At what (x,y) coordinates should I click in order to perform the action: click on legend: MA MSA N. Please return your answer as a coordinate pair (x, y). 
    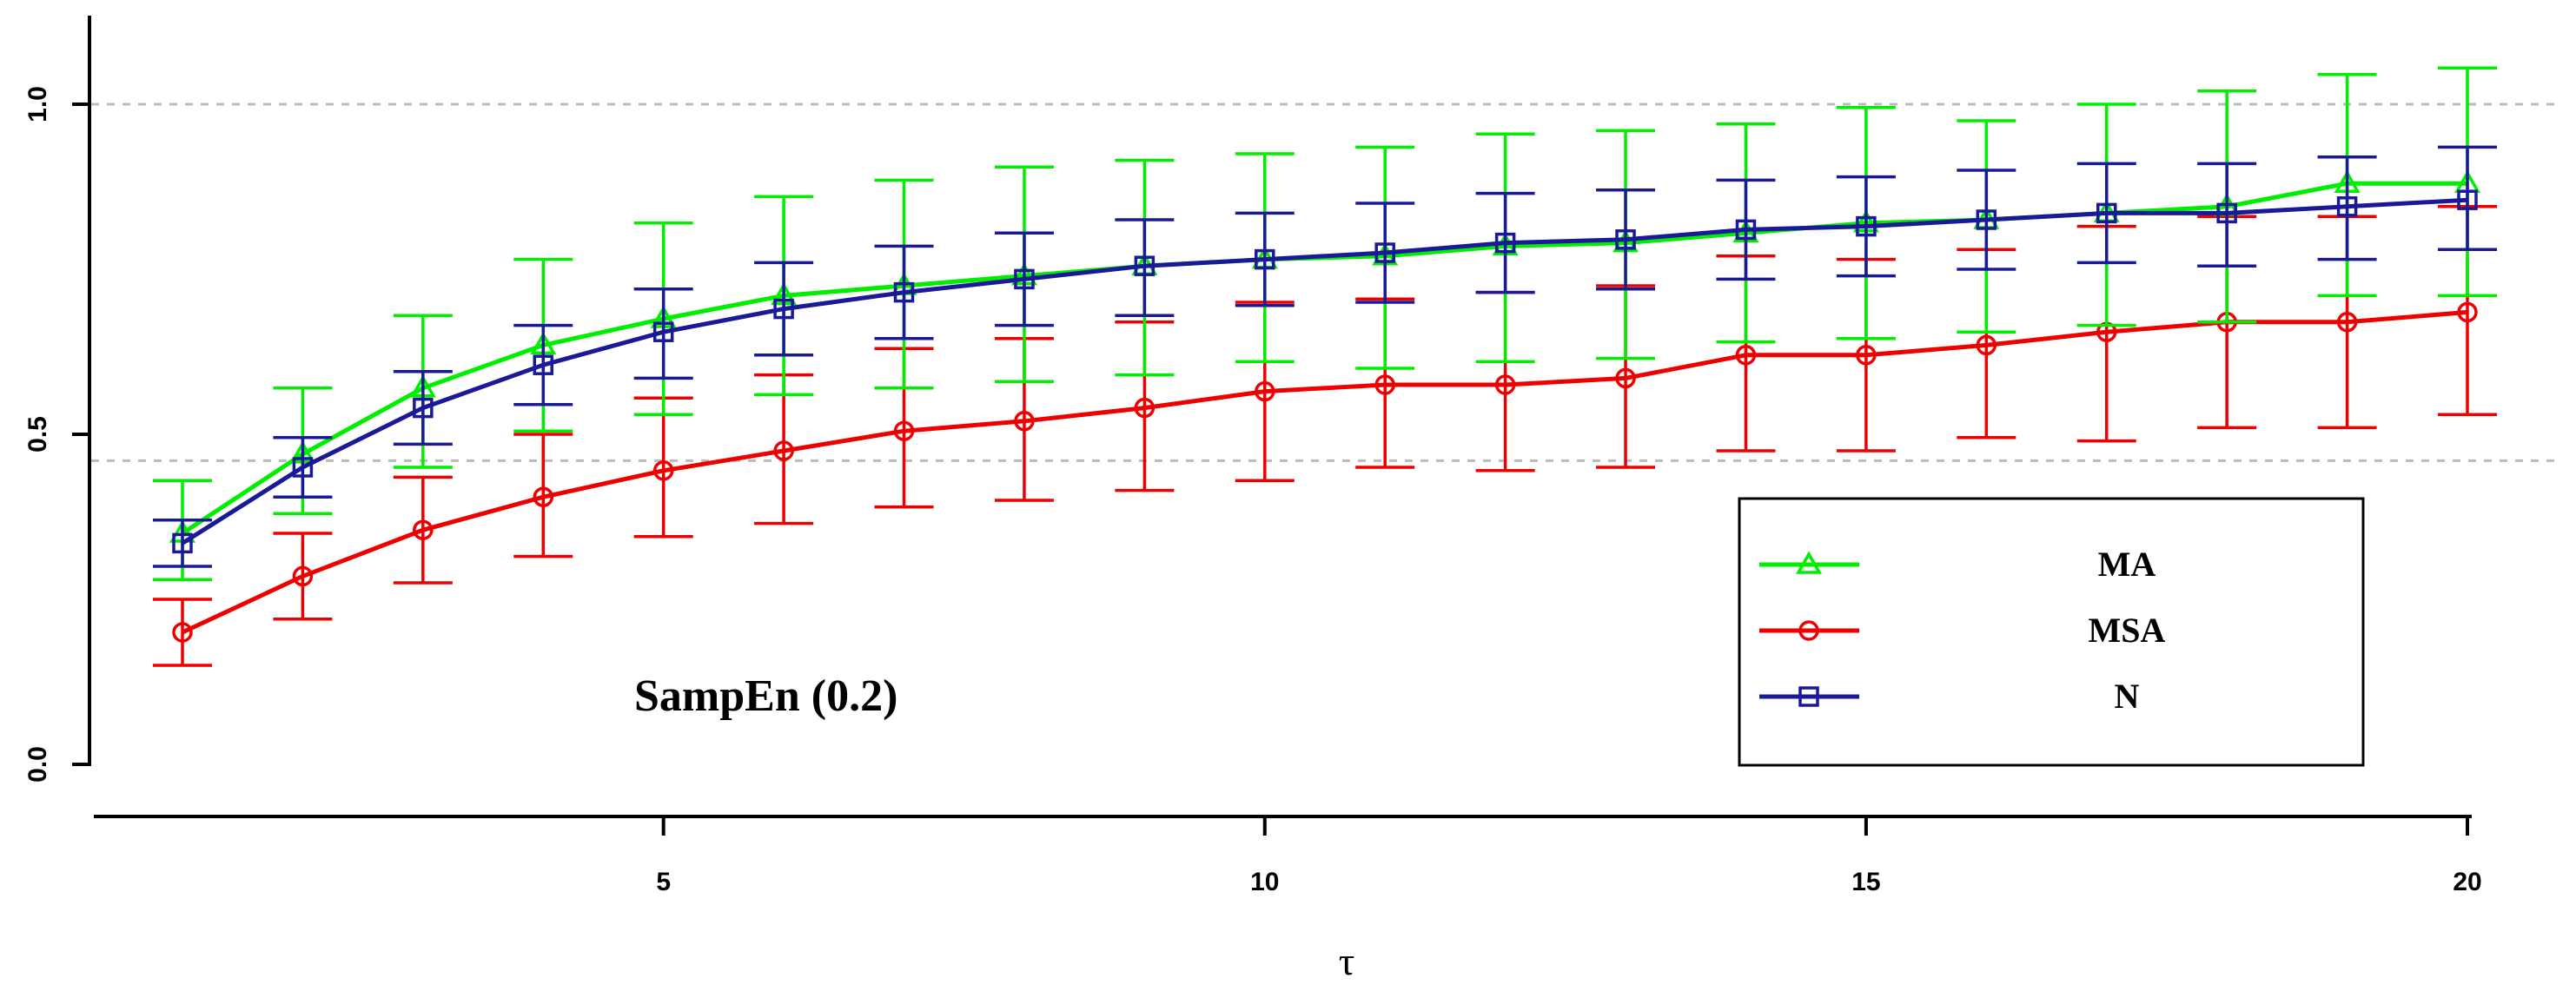
    Looking at the image, I should click on (2051, 632).